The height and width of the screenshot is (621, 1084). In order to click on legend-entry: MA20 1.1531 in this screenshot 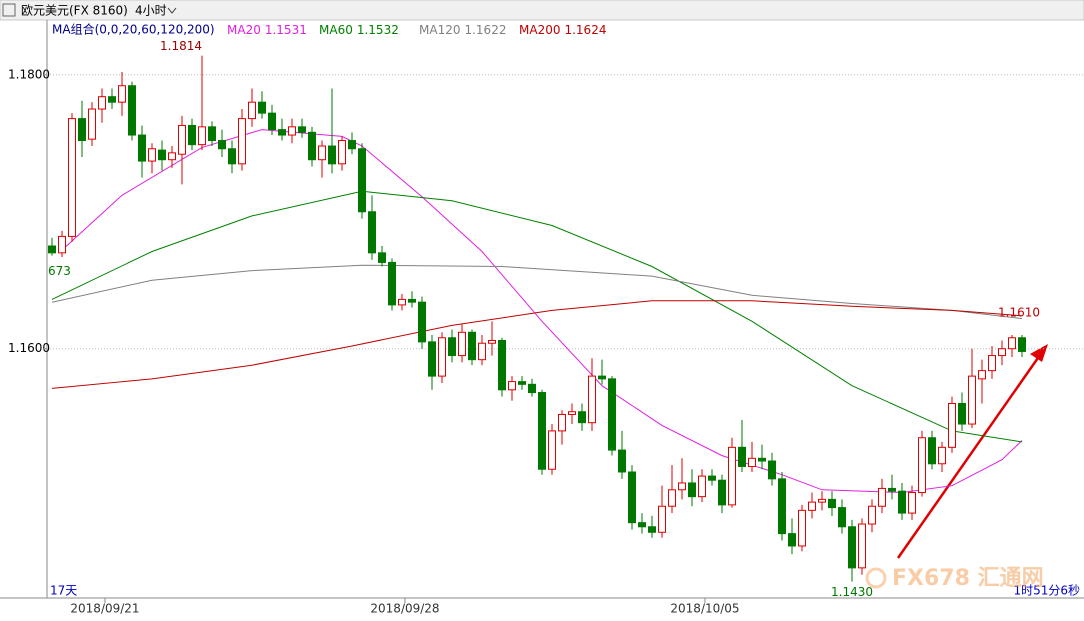, I will do `click(267, 30)`.